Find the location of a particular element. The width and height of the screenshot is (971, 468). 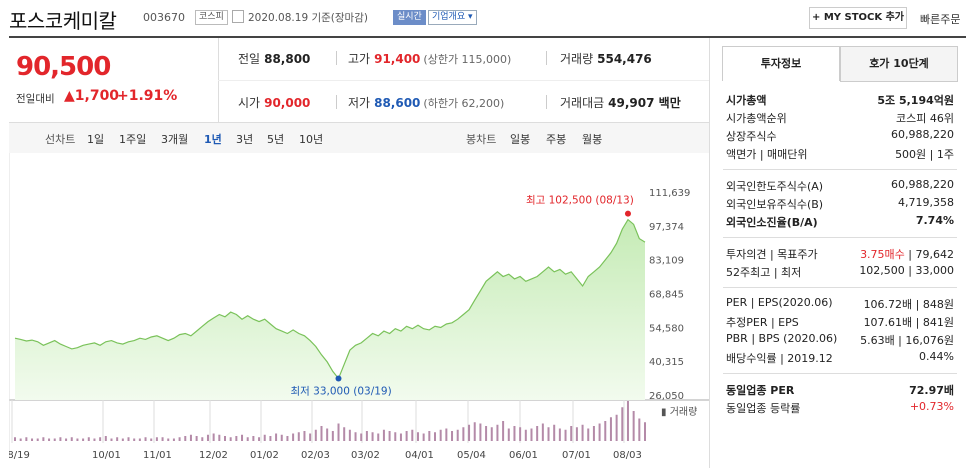

candle-monthly: 월봉 is located at coordinates (592, 139).